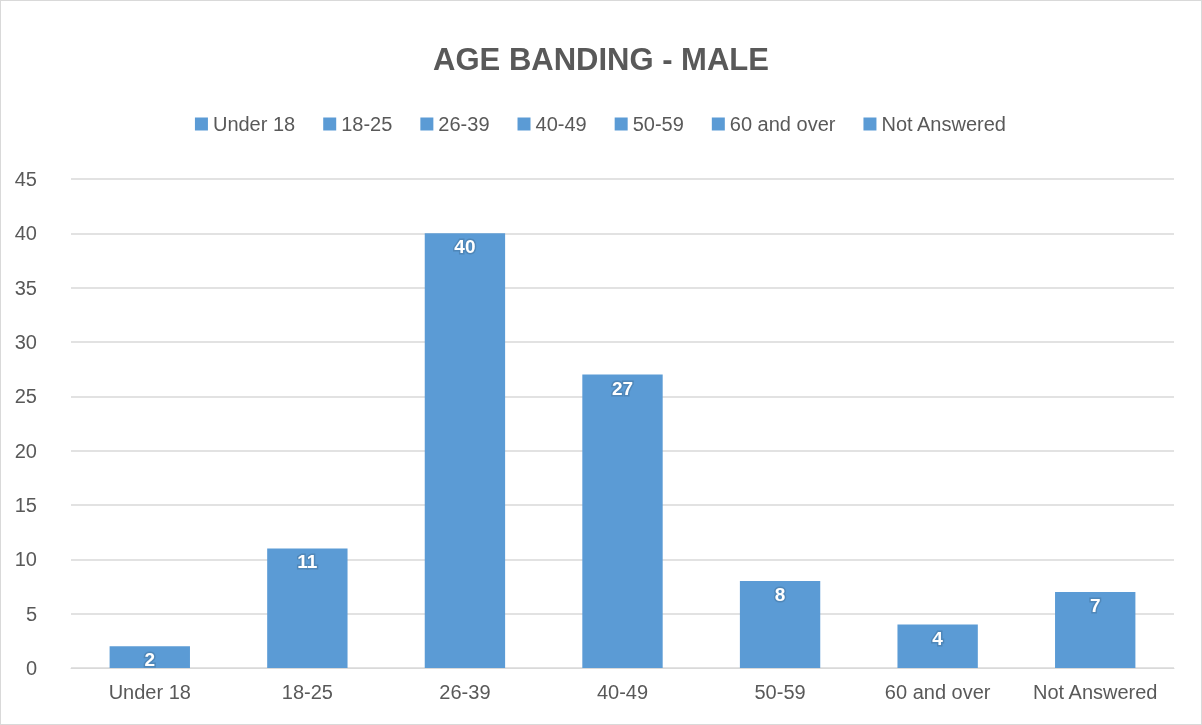  What do you see at coordinates (25, 233) in the screenshot?
I see `y-tick-label: 40` at bounding box center [25, 233].